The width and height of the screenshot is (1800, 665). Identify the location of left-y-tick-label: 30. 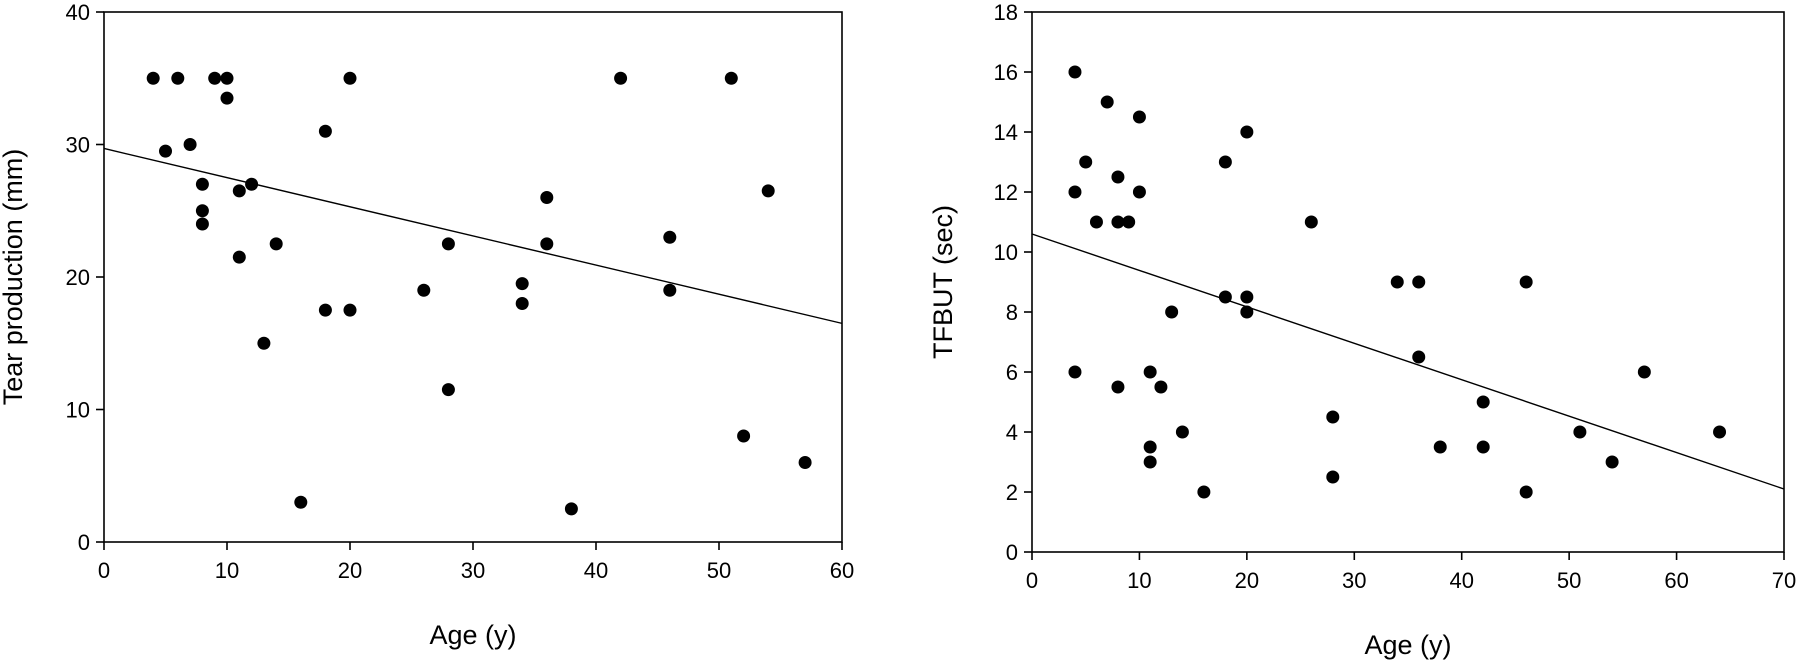
(78, 145).